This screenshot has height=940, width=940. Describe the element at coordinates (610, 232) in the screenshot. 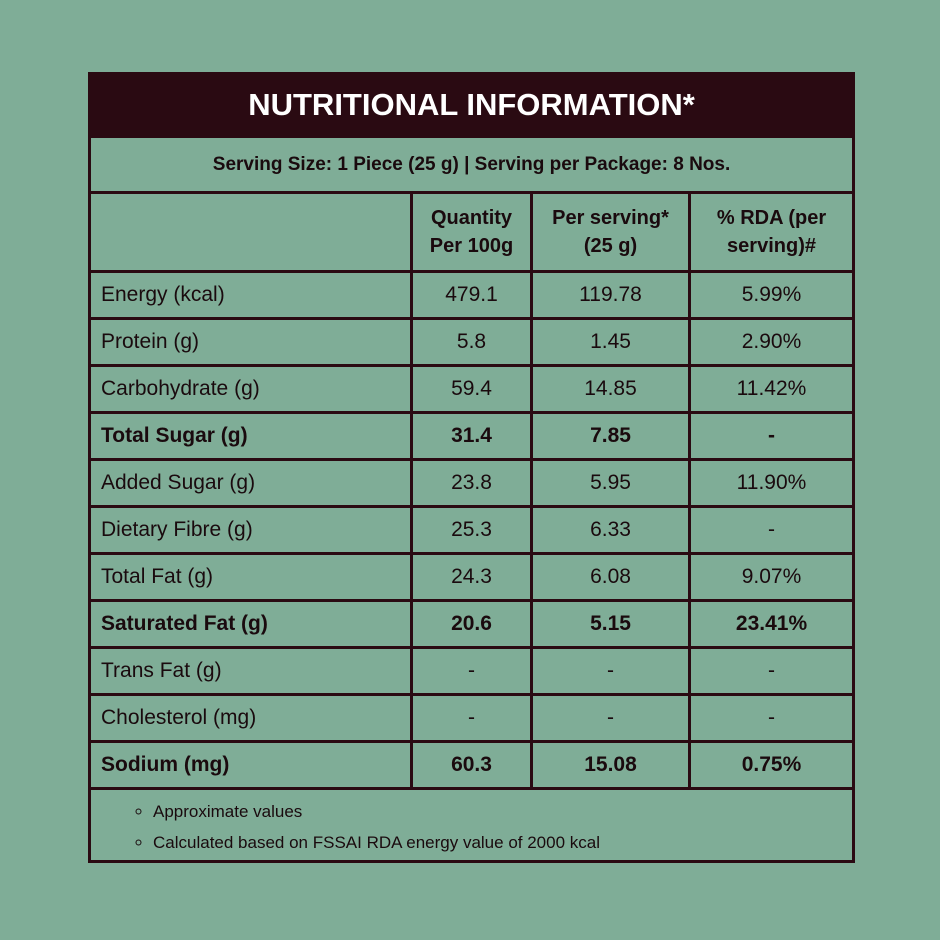

I see `column-header: Per serving* (25 g)` at that location.